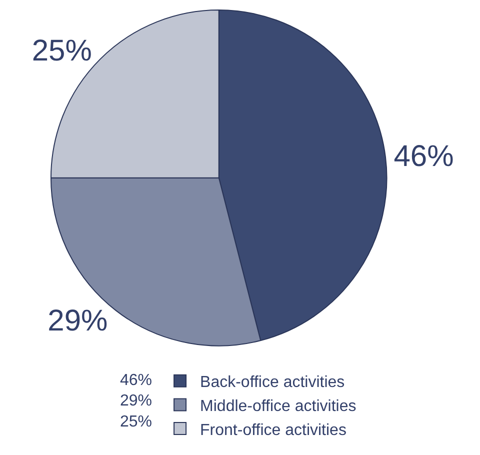 The width and height of the screenshot is (480, 455). I want to click on text: 25%, so click(136, 421).